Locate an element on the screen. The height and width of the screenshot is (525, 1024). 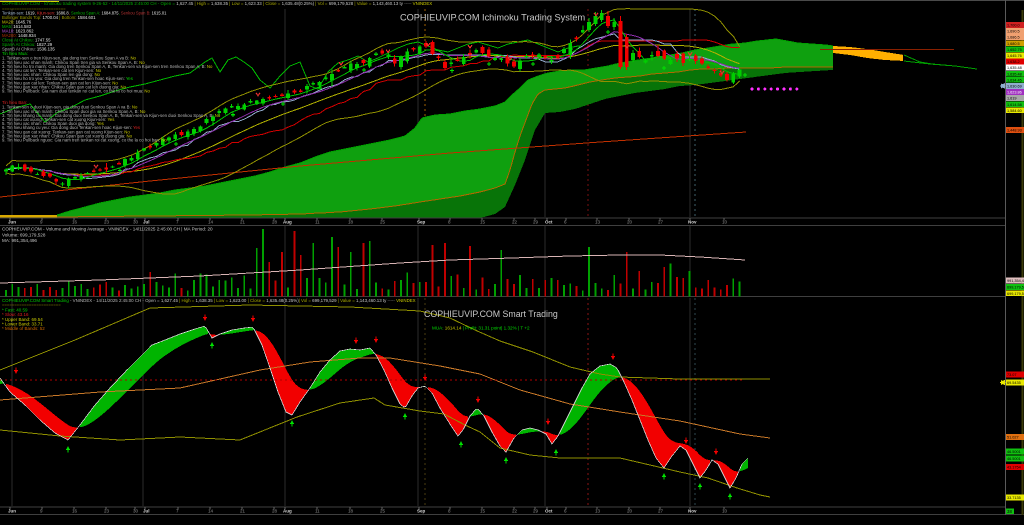
svg-text: 1,584.60 is located at coordinates (1014, 111).